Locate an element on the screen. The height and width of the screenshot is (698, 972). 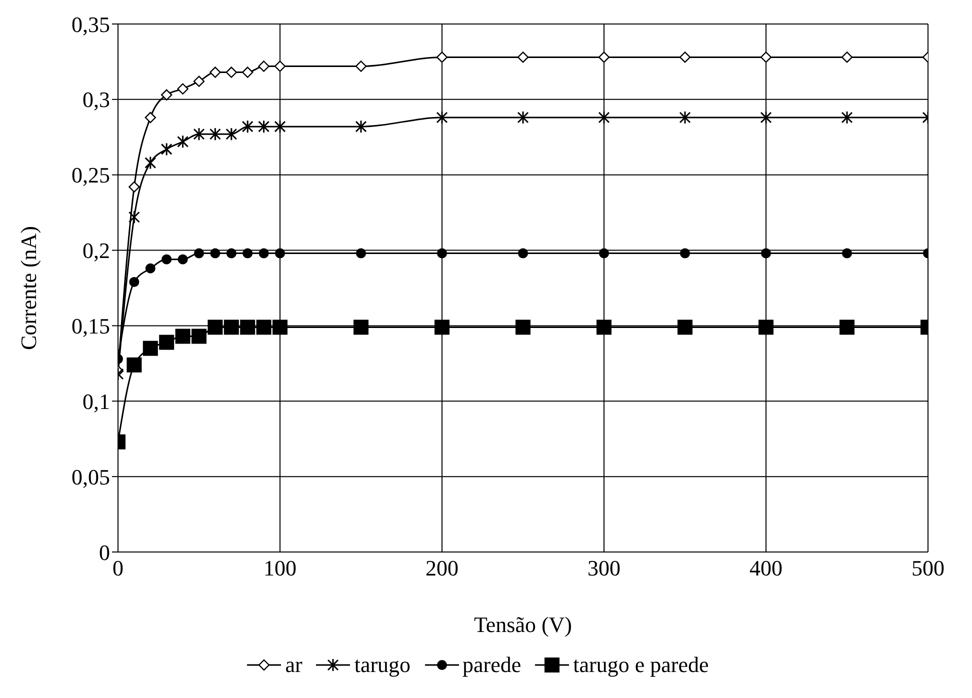
x-tick-label: 500 is located at coordinates (928, 568).